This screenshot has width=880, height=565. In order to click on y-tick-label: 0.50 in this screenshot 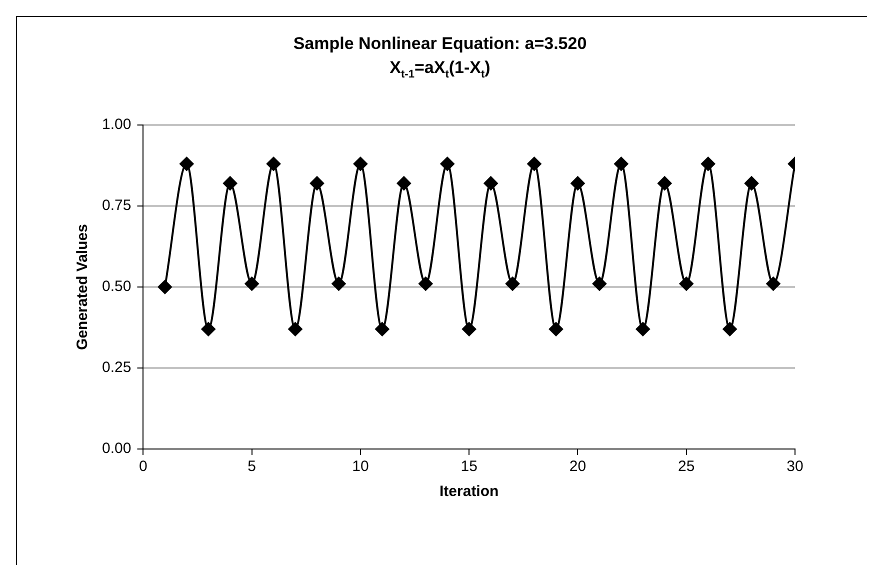, I will do `click(117, 287)`.